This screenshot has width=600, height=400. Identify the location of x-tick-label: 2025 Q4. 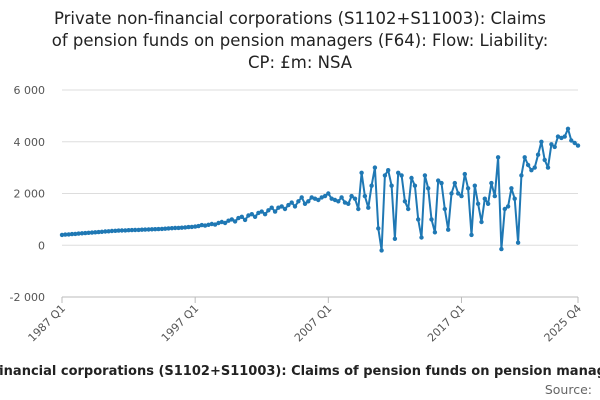
(563, 323).